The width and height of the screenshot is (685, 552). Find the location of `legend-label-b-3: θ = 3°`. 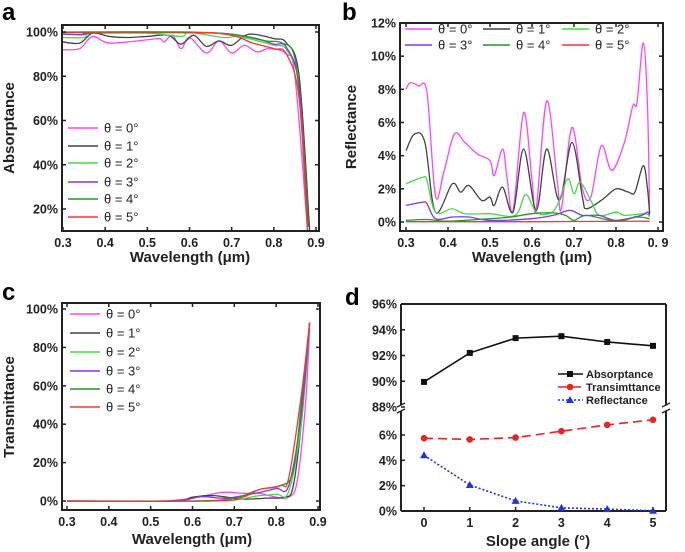

legend-label-b-3: θ = 3° is located at coordinates (455, 45).